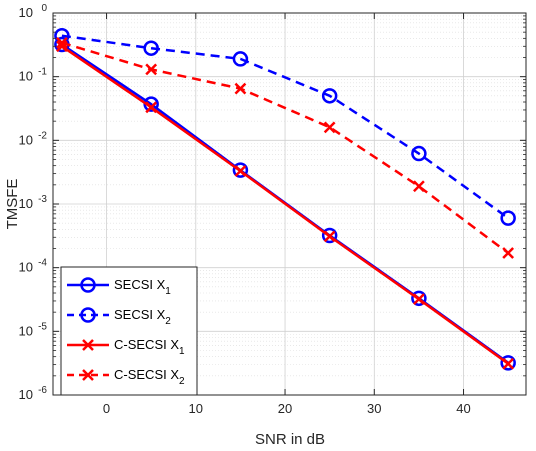 This screenshot has width=536, height=451. Describe the element at coordinates (33, 75) in the screenshot. I see `y-tick-label: 10 -1` at that location.